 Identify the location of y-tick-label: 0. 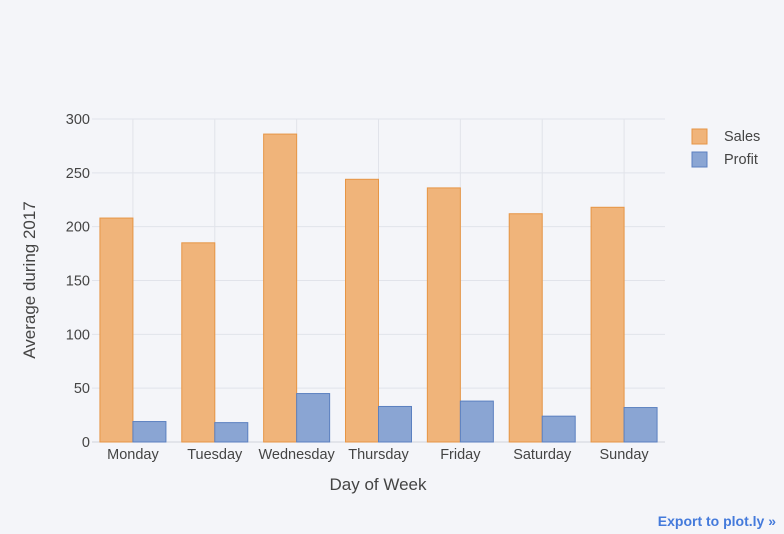
(86, 443).